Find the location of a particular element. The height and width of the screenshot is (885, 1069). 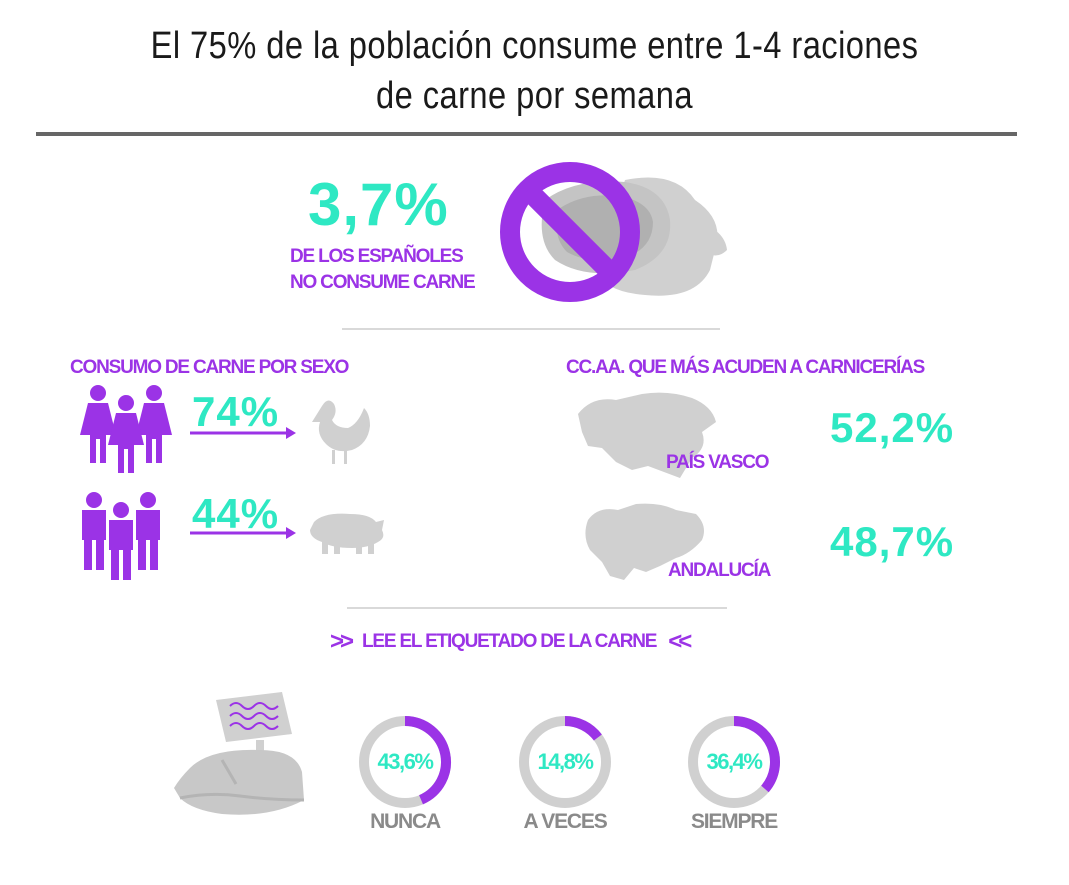

page-title-line-2: de carne por semana is located at coordinates (534, 96).